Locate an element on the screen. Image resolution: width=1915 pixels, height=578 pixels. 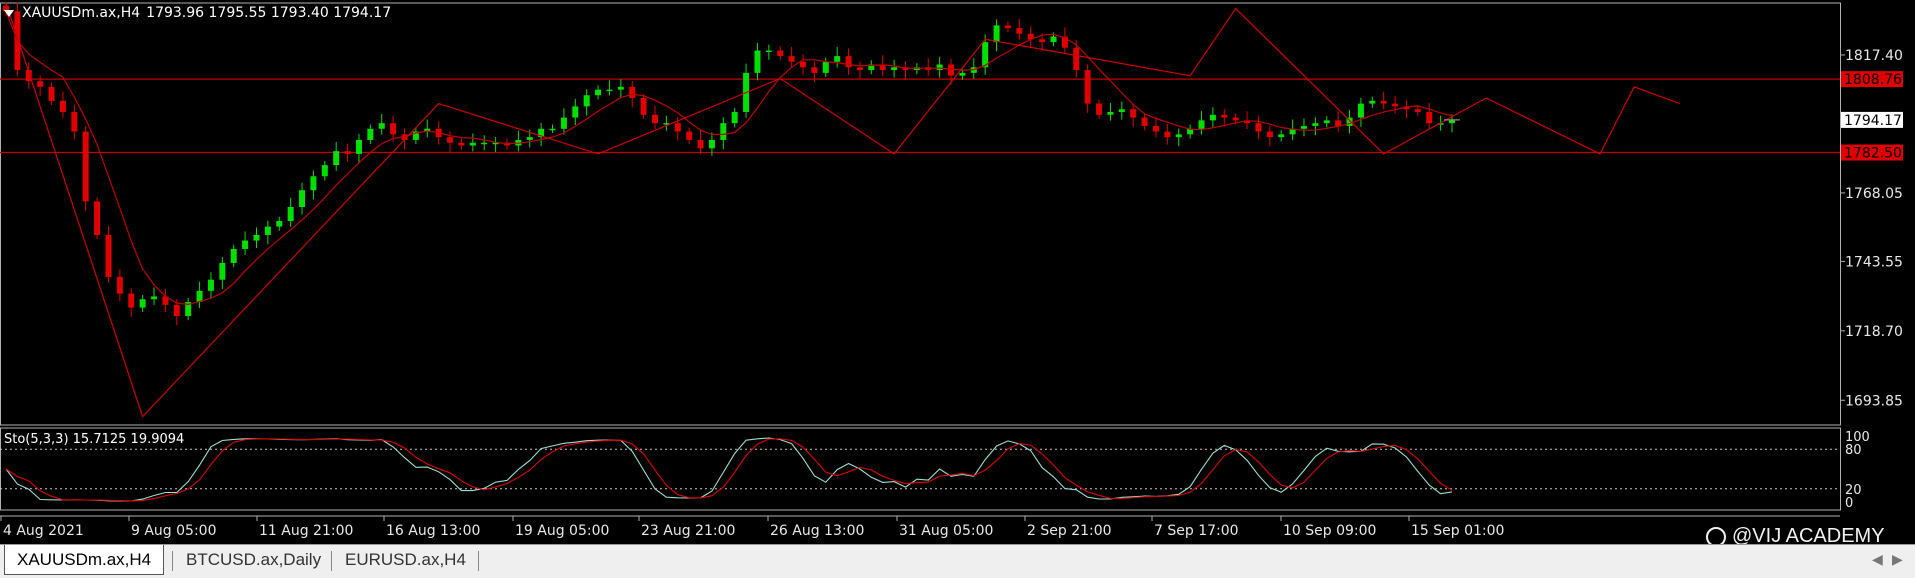
current-price-label-box is located at coordinates (1872, 119).